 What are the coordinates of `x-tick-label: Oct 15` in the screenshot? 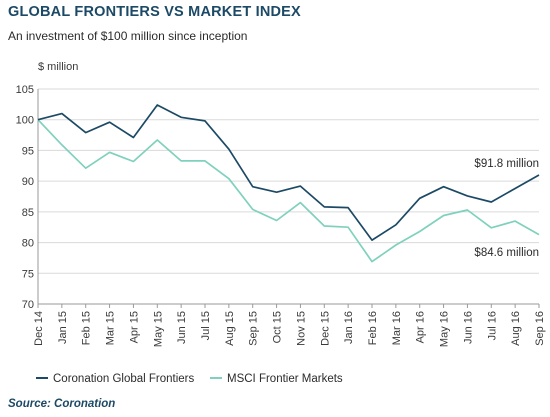 It's located at (278, 327).